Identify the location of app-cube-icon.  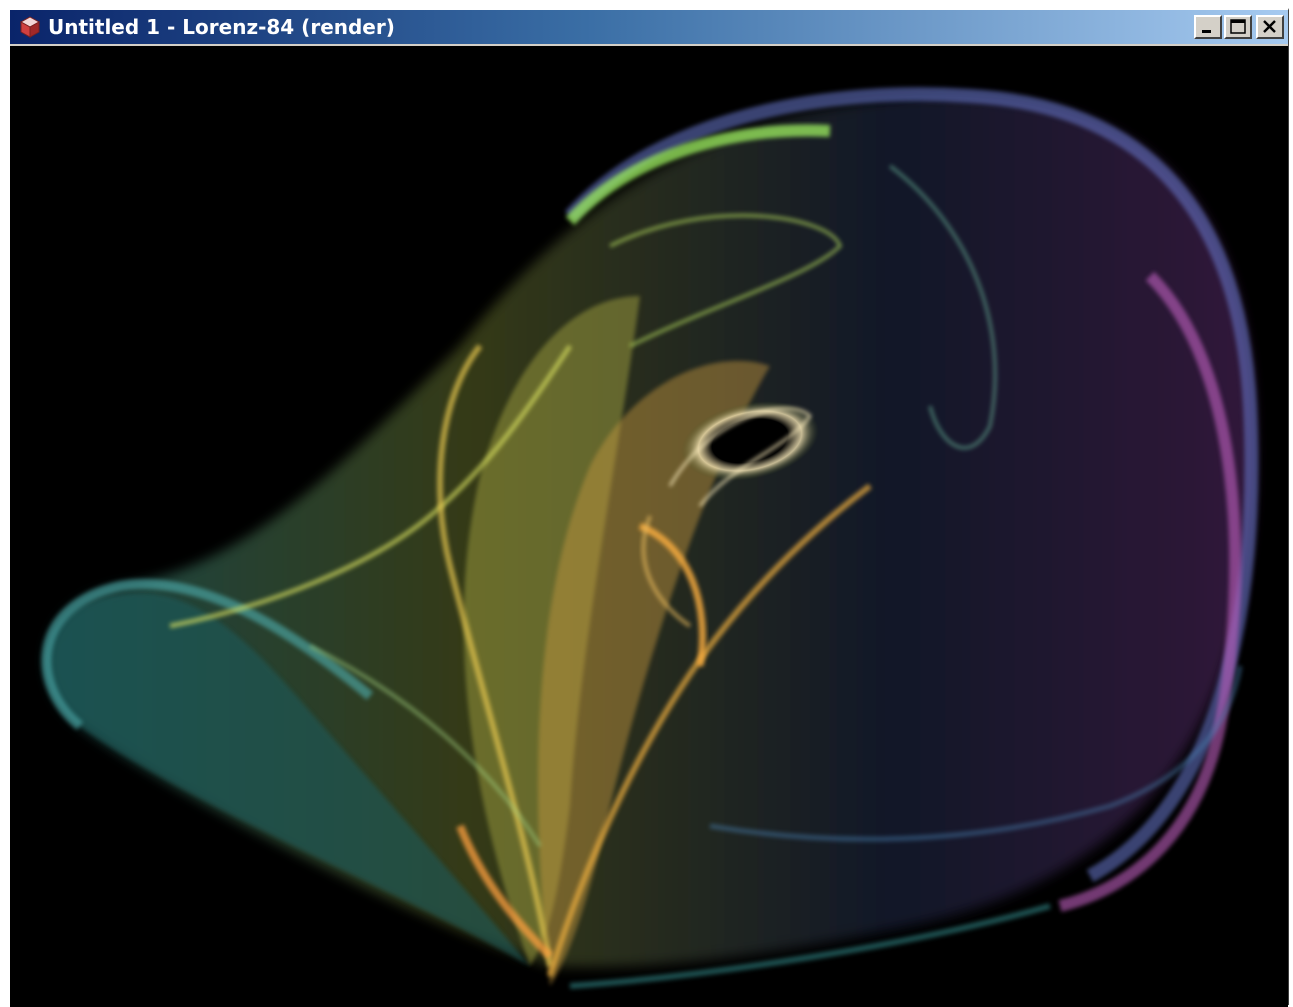
(30, 27).